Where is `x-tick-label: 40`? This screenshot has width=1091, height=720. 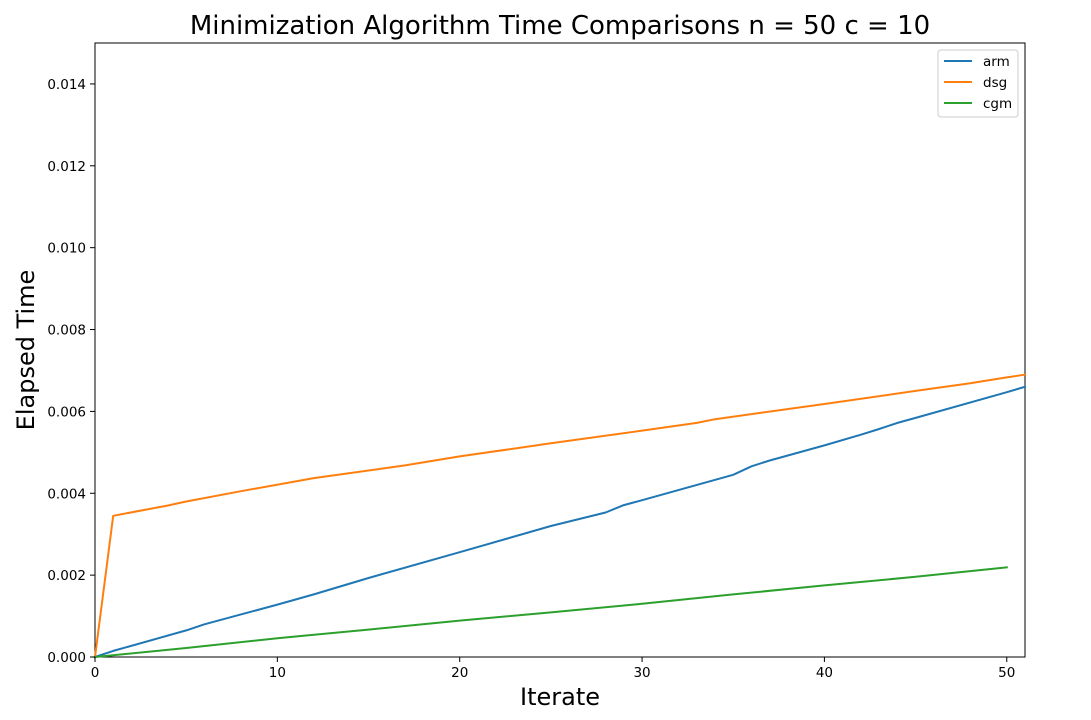
x-tick-label: 40 is located at coordinates (824, 673).